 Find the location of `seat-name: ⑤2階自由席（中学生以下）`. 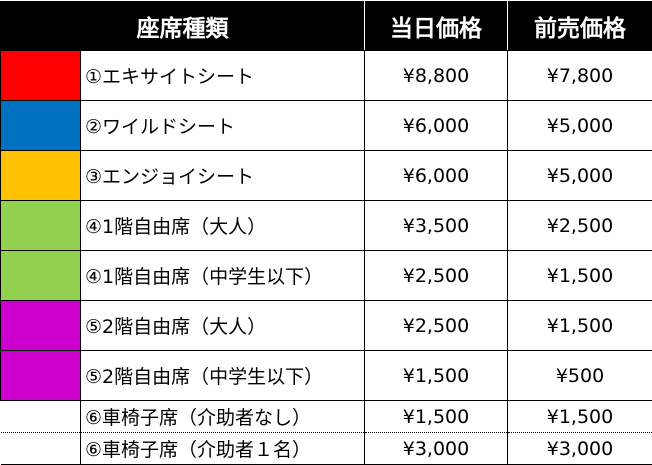

seat-name: ⑤2階自由席（中学生以下） is located at coordinates (222, 375).